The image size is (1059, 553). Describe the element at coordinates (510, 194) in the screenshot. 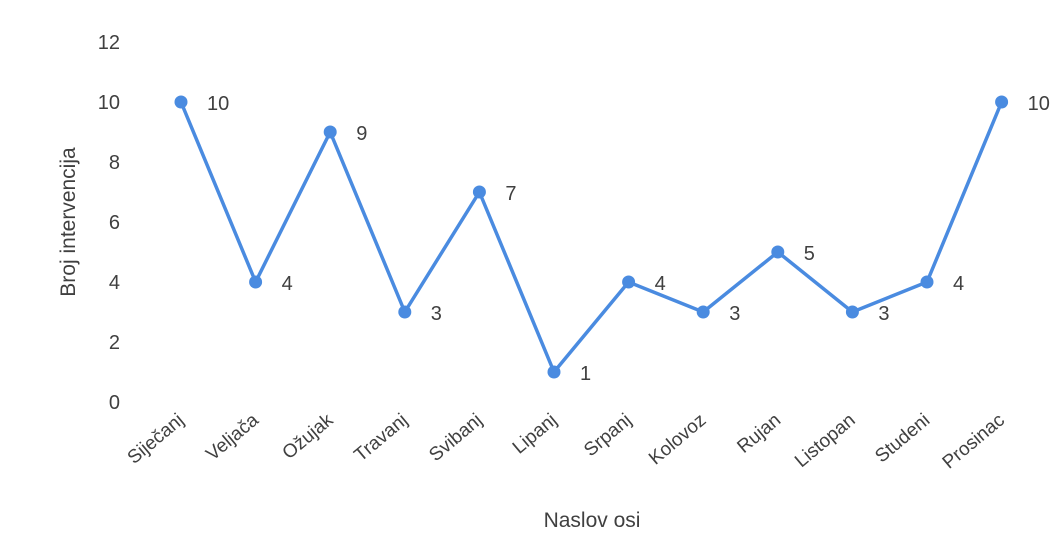

I see `data-label: 7` at that location.